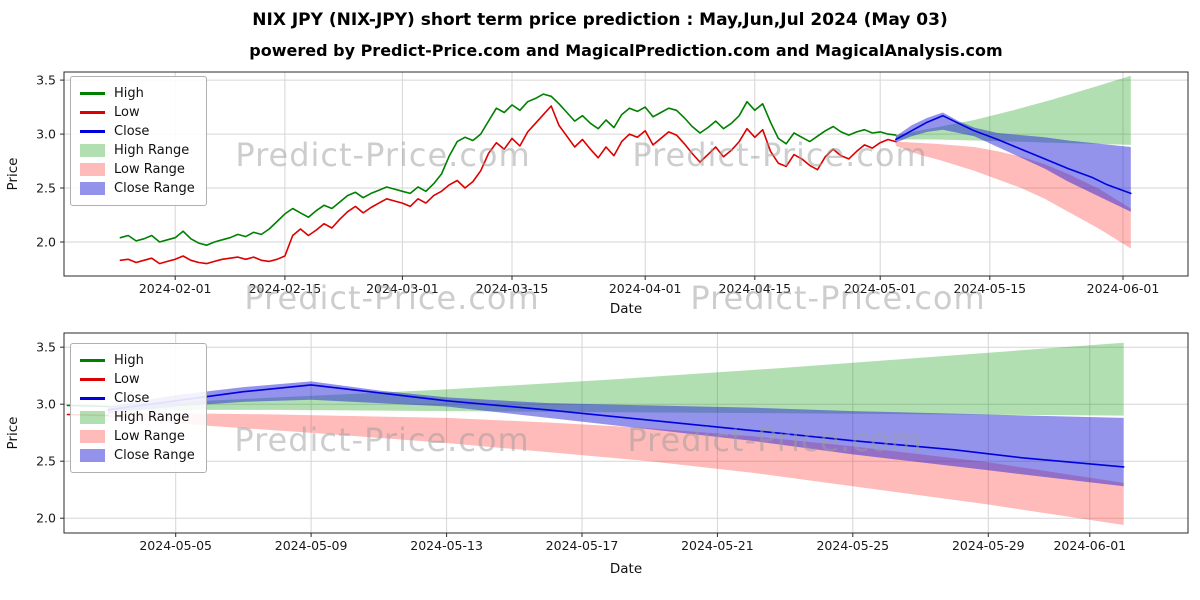  What do you see at coordinates (717, 545) in the screenshot?
I see `svg-text: 2024-05-21` at bounding box center [717, 545].